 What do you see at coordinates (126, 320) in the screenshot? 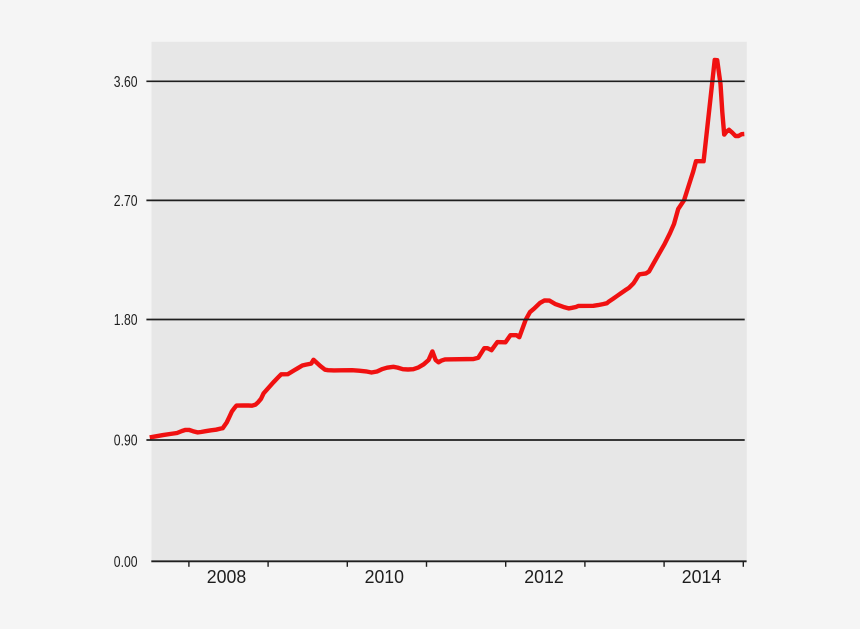
I see `svg-text: 1.80` at bounding box center [126, 320].